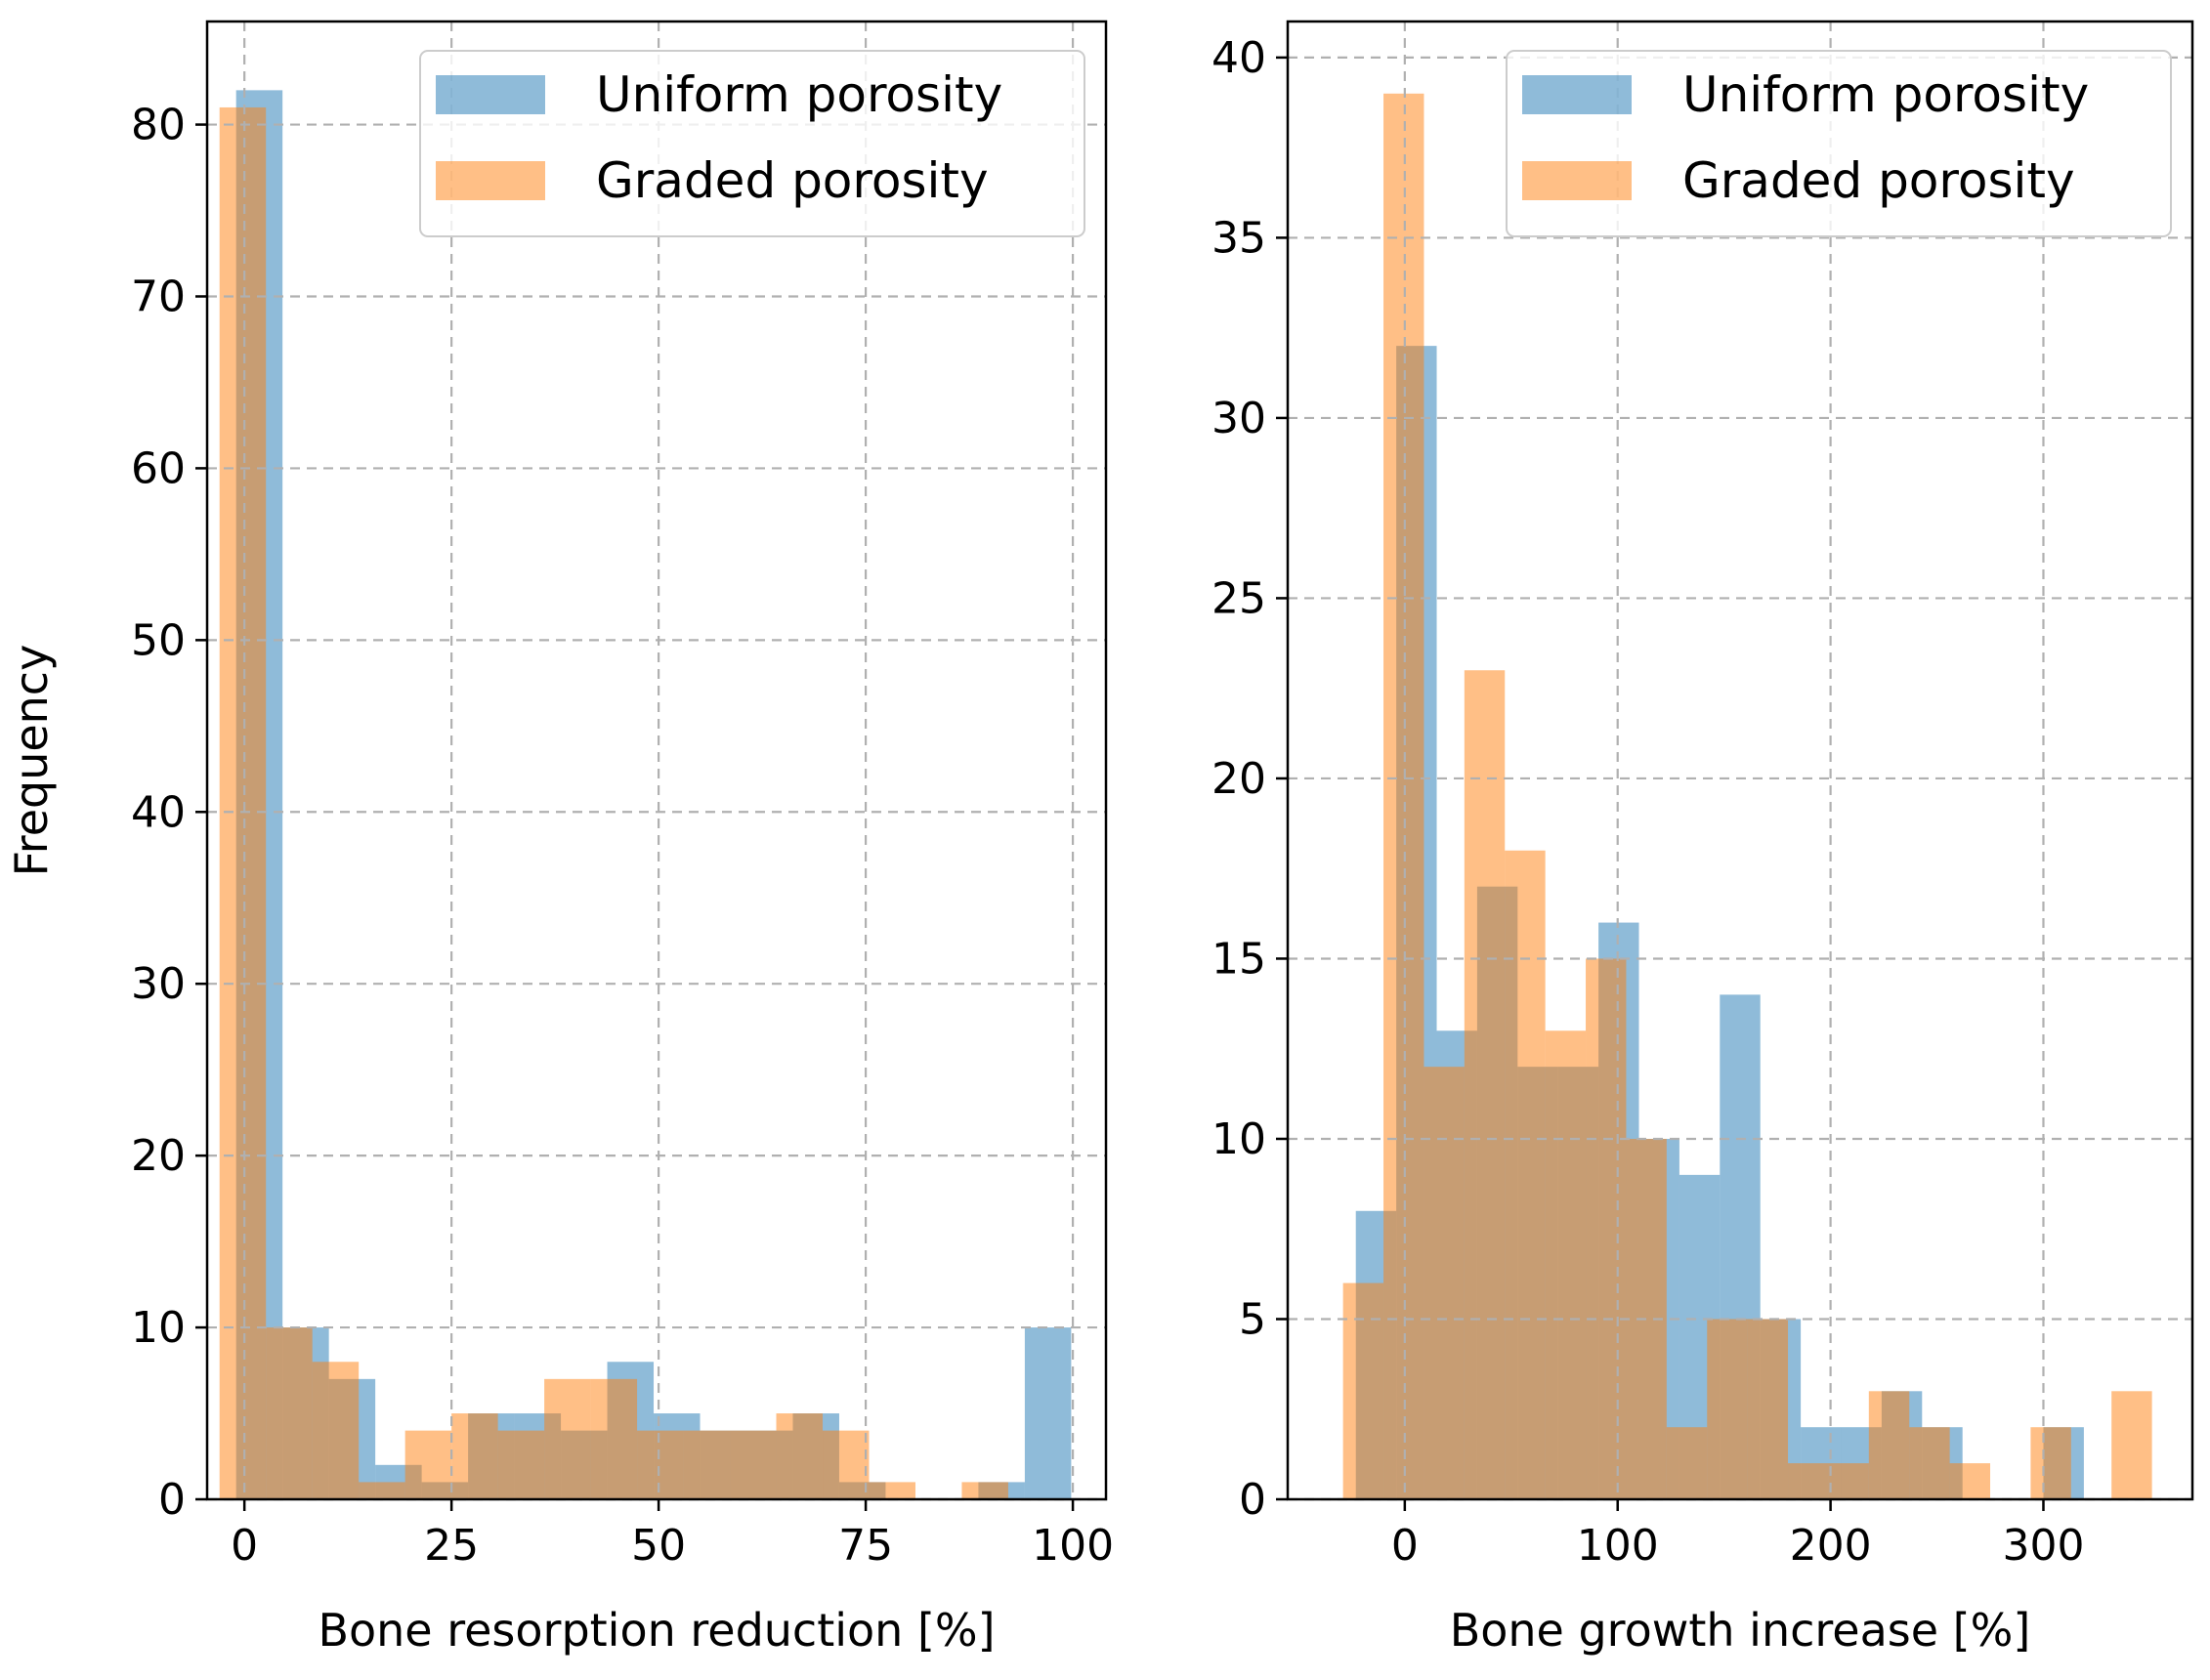  What do you see at coordinates (172, 1500) in the screenshot?
I see `resorption-y-tick-label: 0` at bounding box center [172, 1500].